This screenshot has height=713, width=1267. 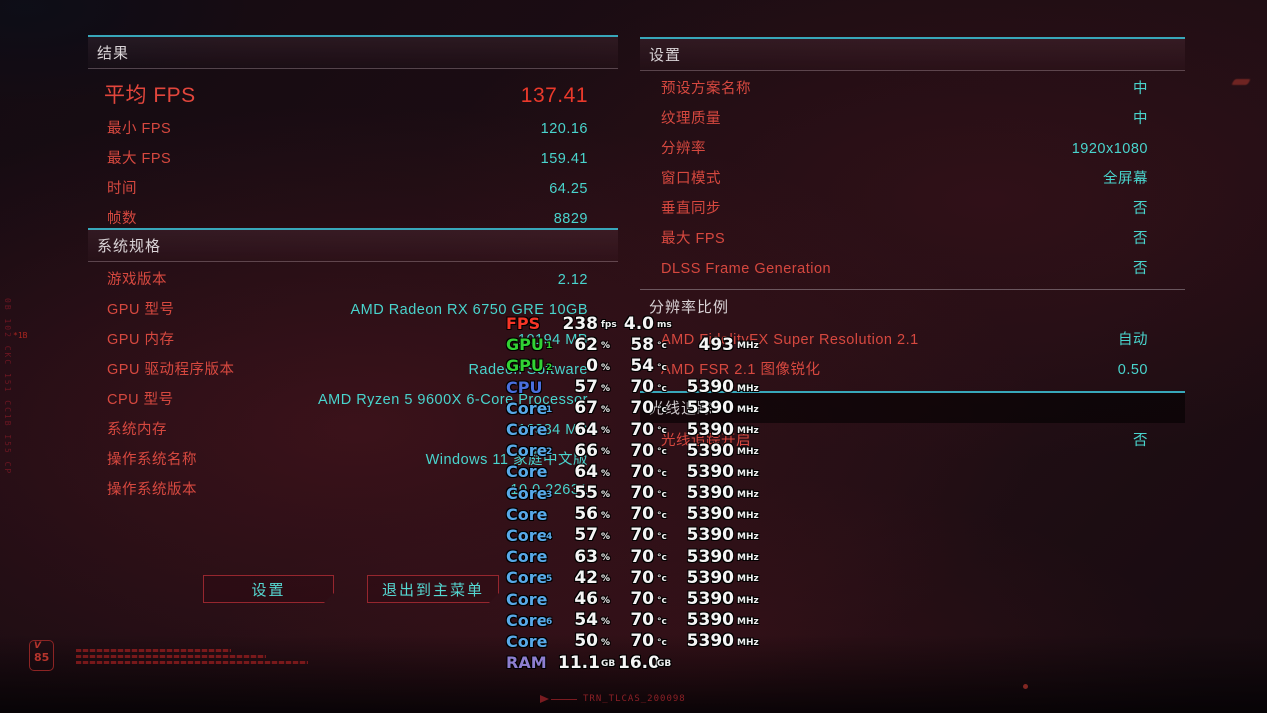 What do you see at coordinates (141, 340) in the screenshot?
I see `spec-label: GPU 内存` at bounding box center [141, 340].